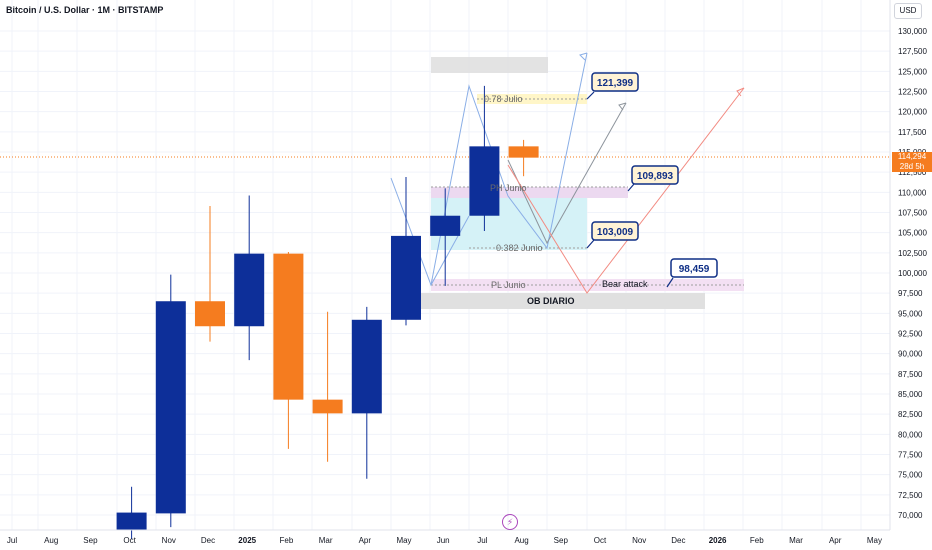 Image resolution: width=932 pixels, height=550 pixels. I want to click on y-tick-label: 97,500, so click(910, 293).